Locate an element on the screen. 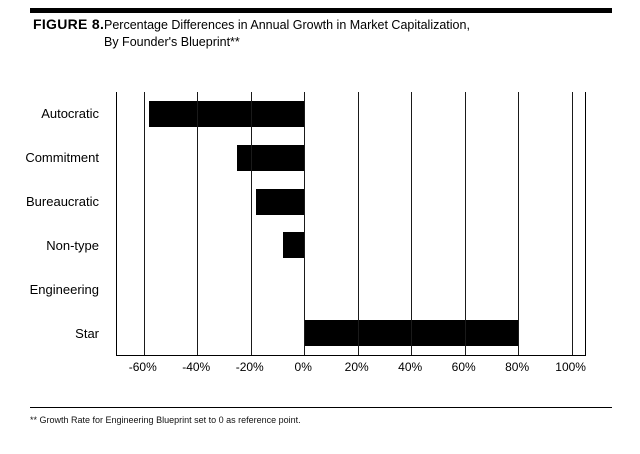 This screenshot has width=640, height=454. bottom-rule is located at coordinates (321, 407).